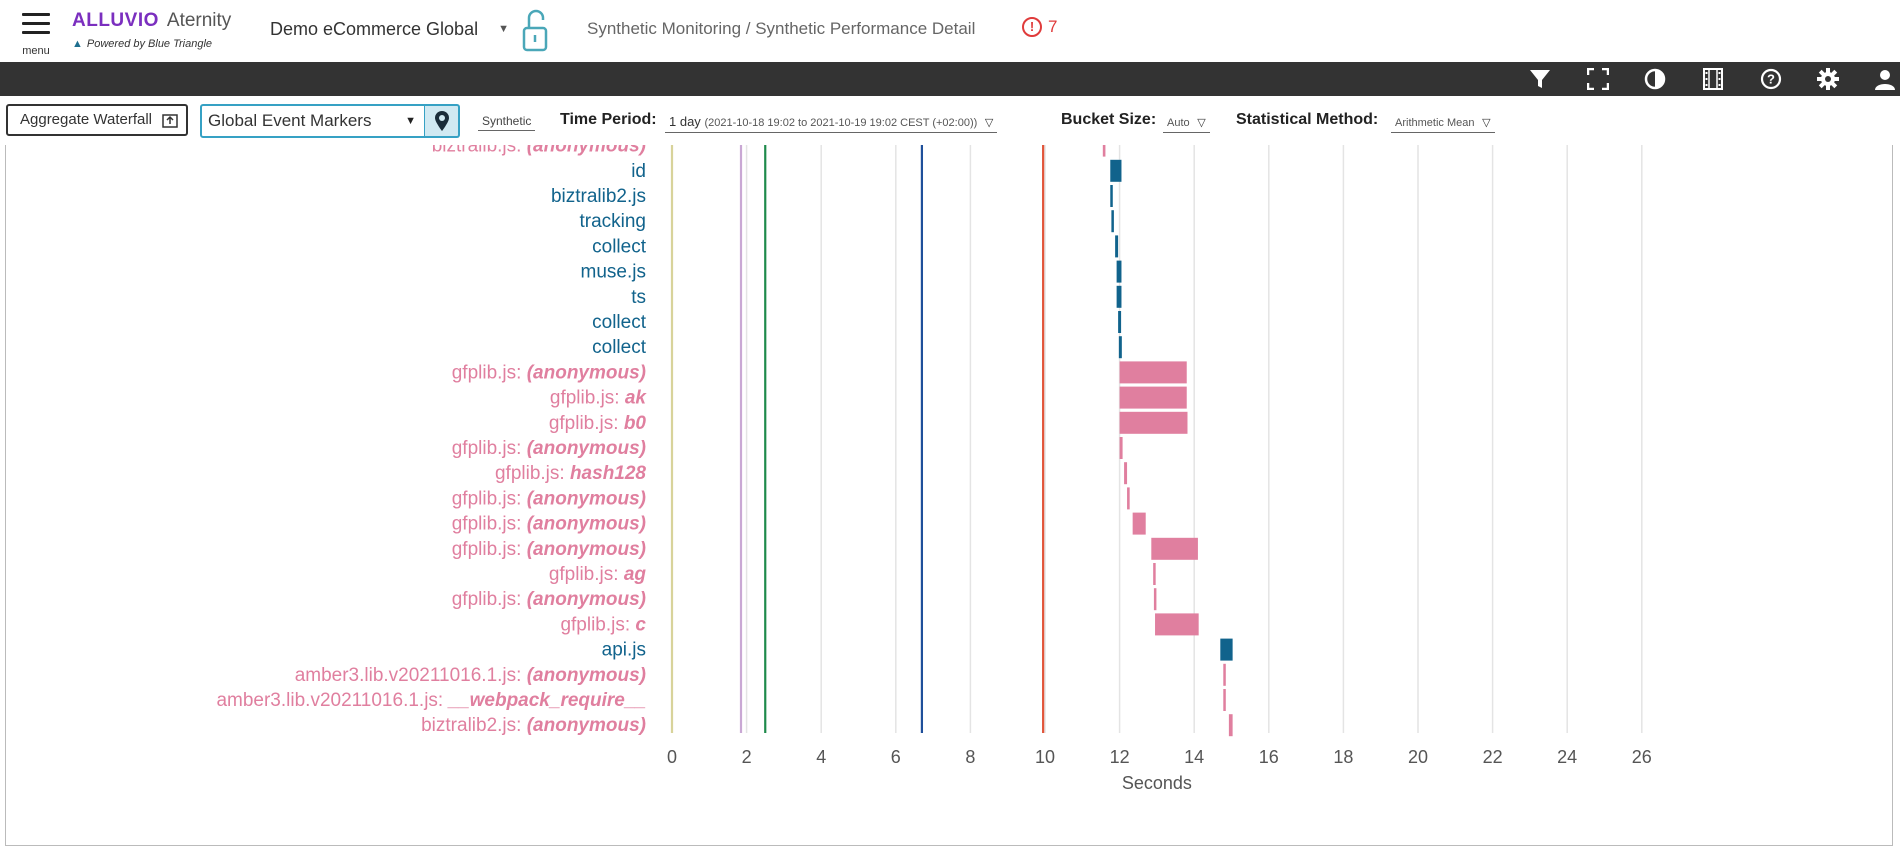  What do you see at coordinates (1307, 119) in the screenshot?
I see `statistical-method-label: Statistical Method:` at bounding box center [1307, 119].